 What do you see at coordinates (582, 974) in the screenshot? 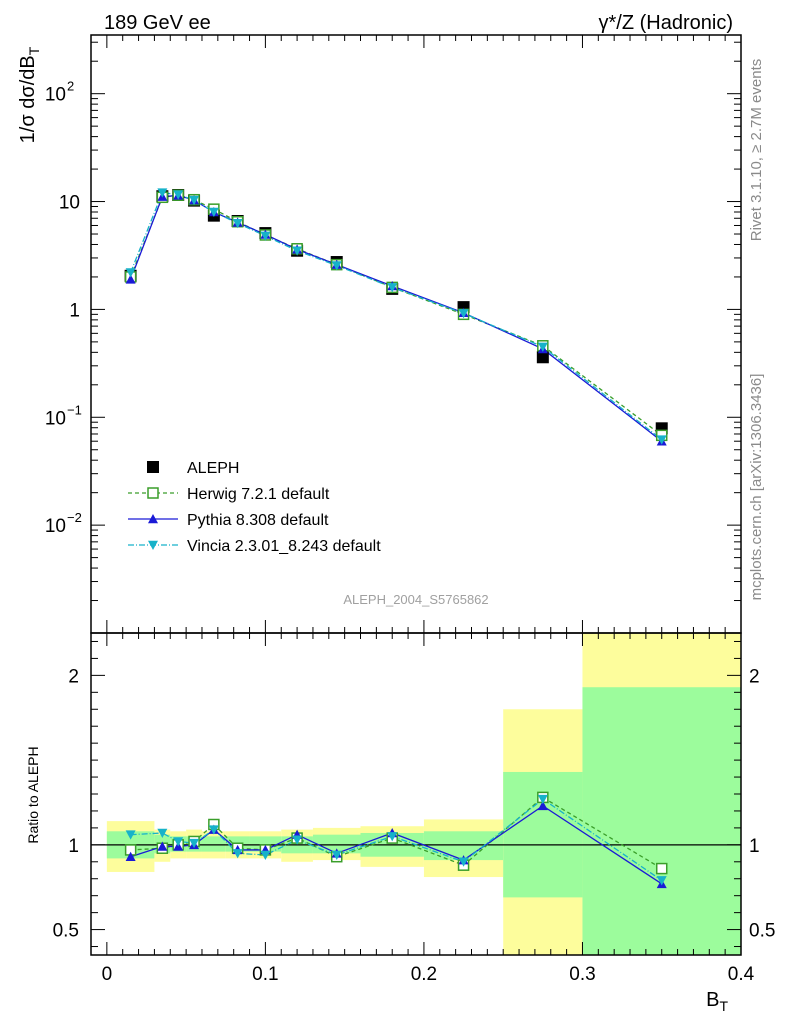
I see `x-tick-label: 0.3` at bounding box center [582, 974].